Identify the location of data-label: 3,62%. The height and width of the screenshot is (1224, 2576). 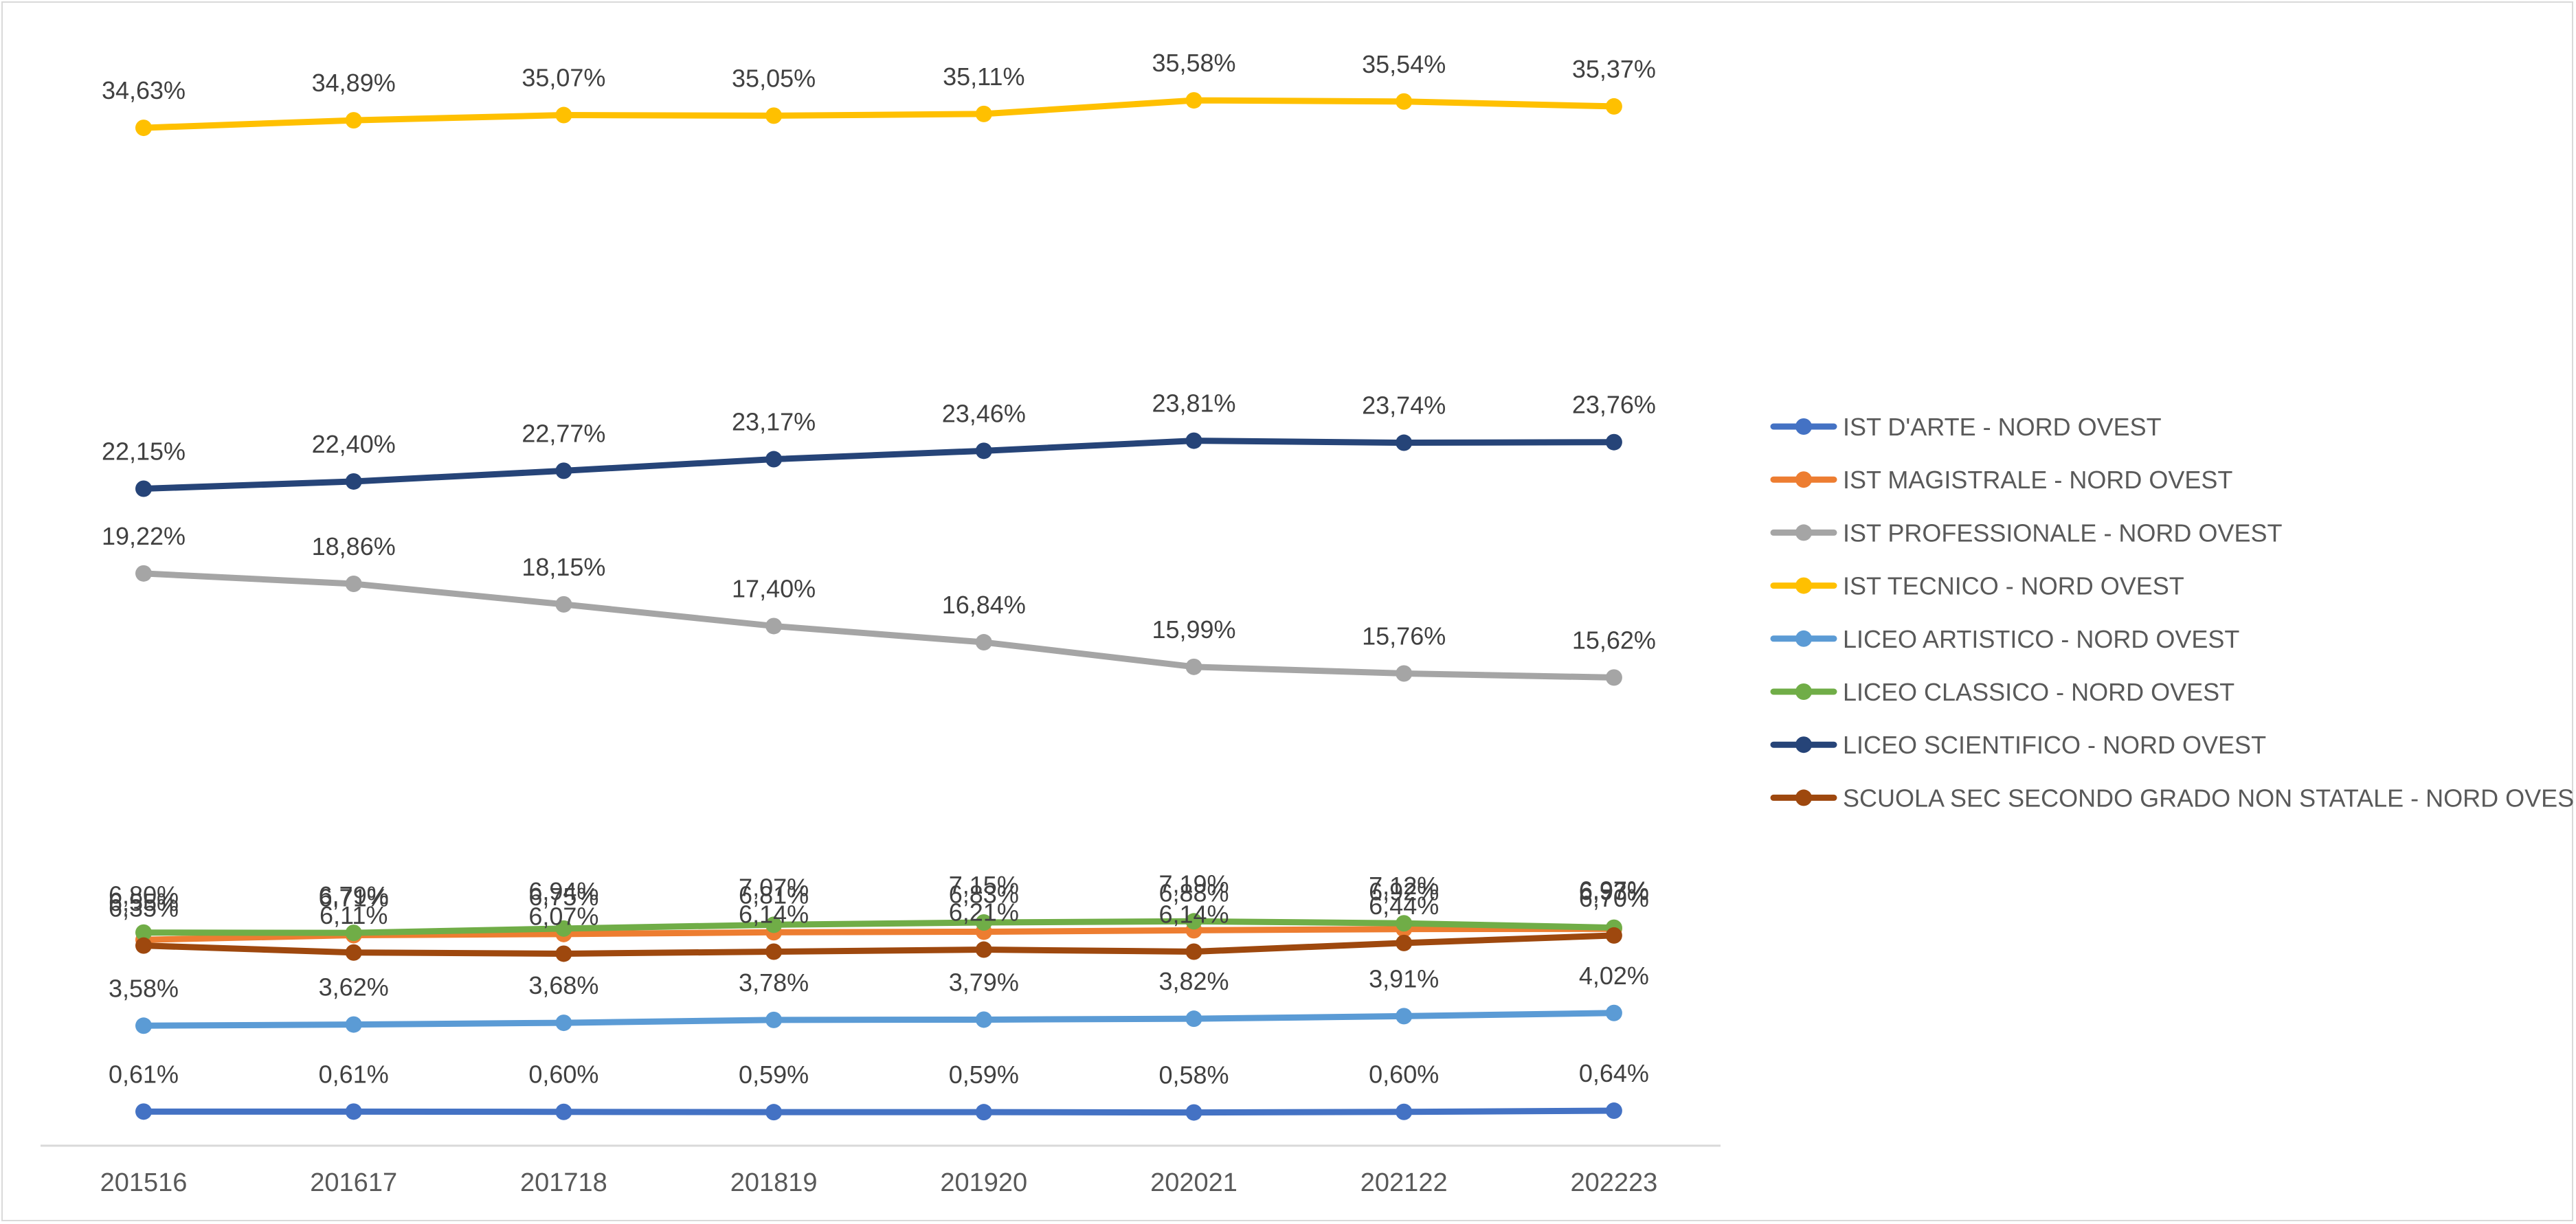
(354, 987).